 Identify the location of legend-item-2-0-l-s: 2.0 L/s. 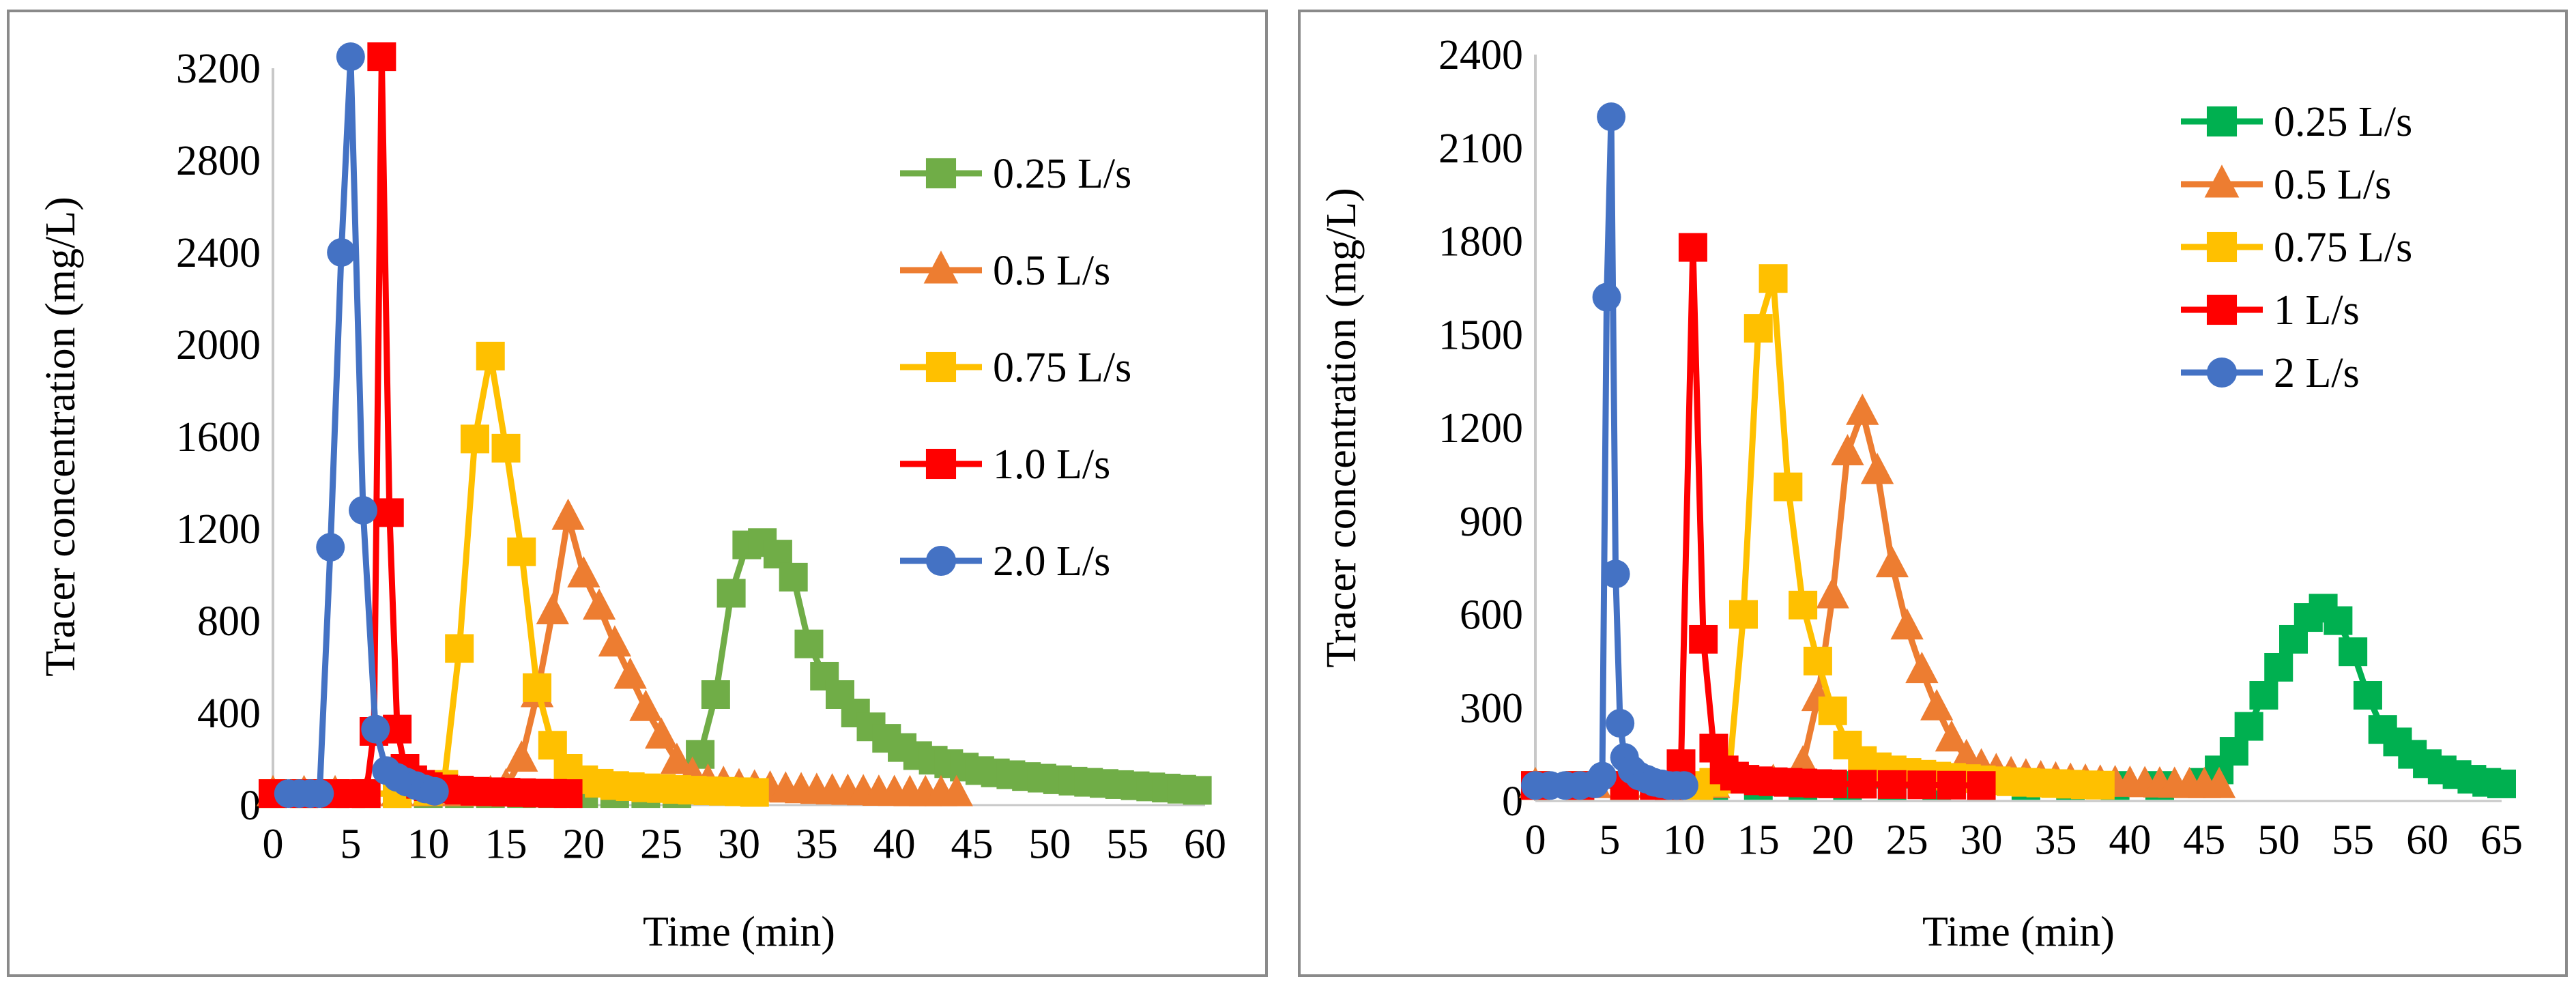
(1005, 561).